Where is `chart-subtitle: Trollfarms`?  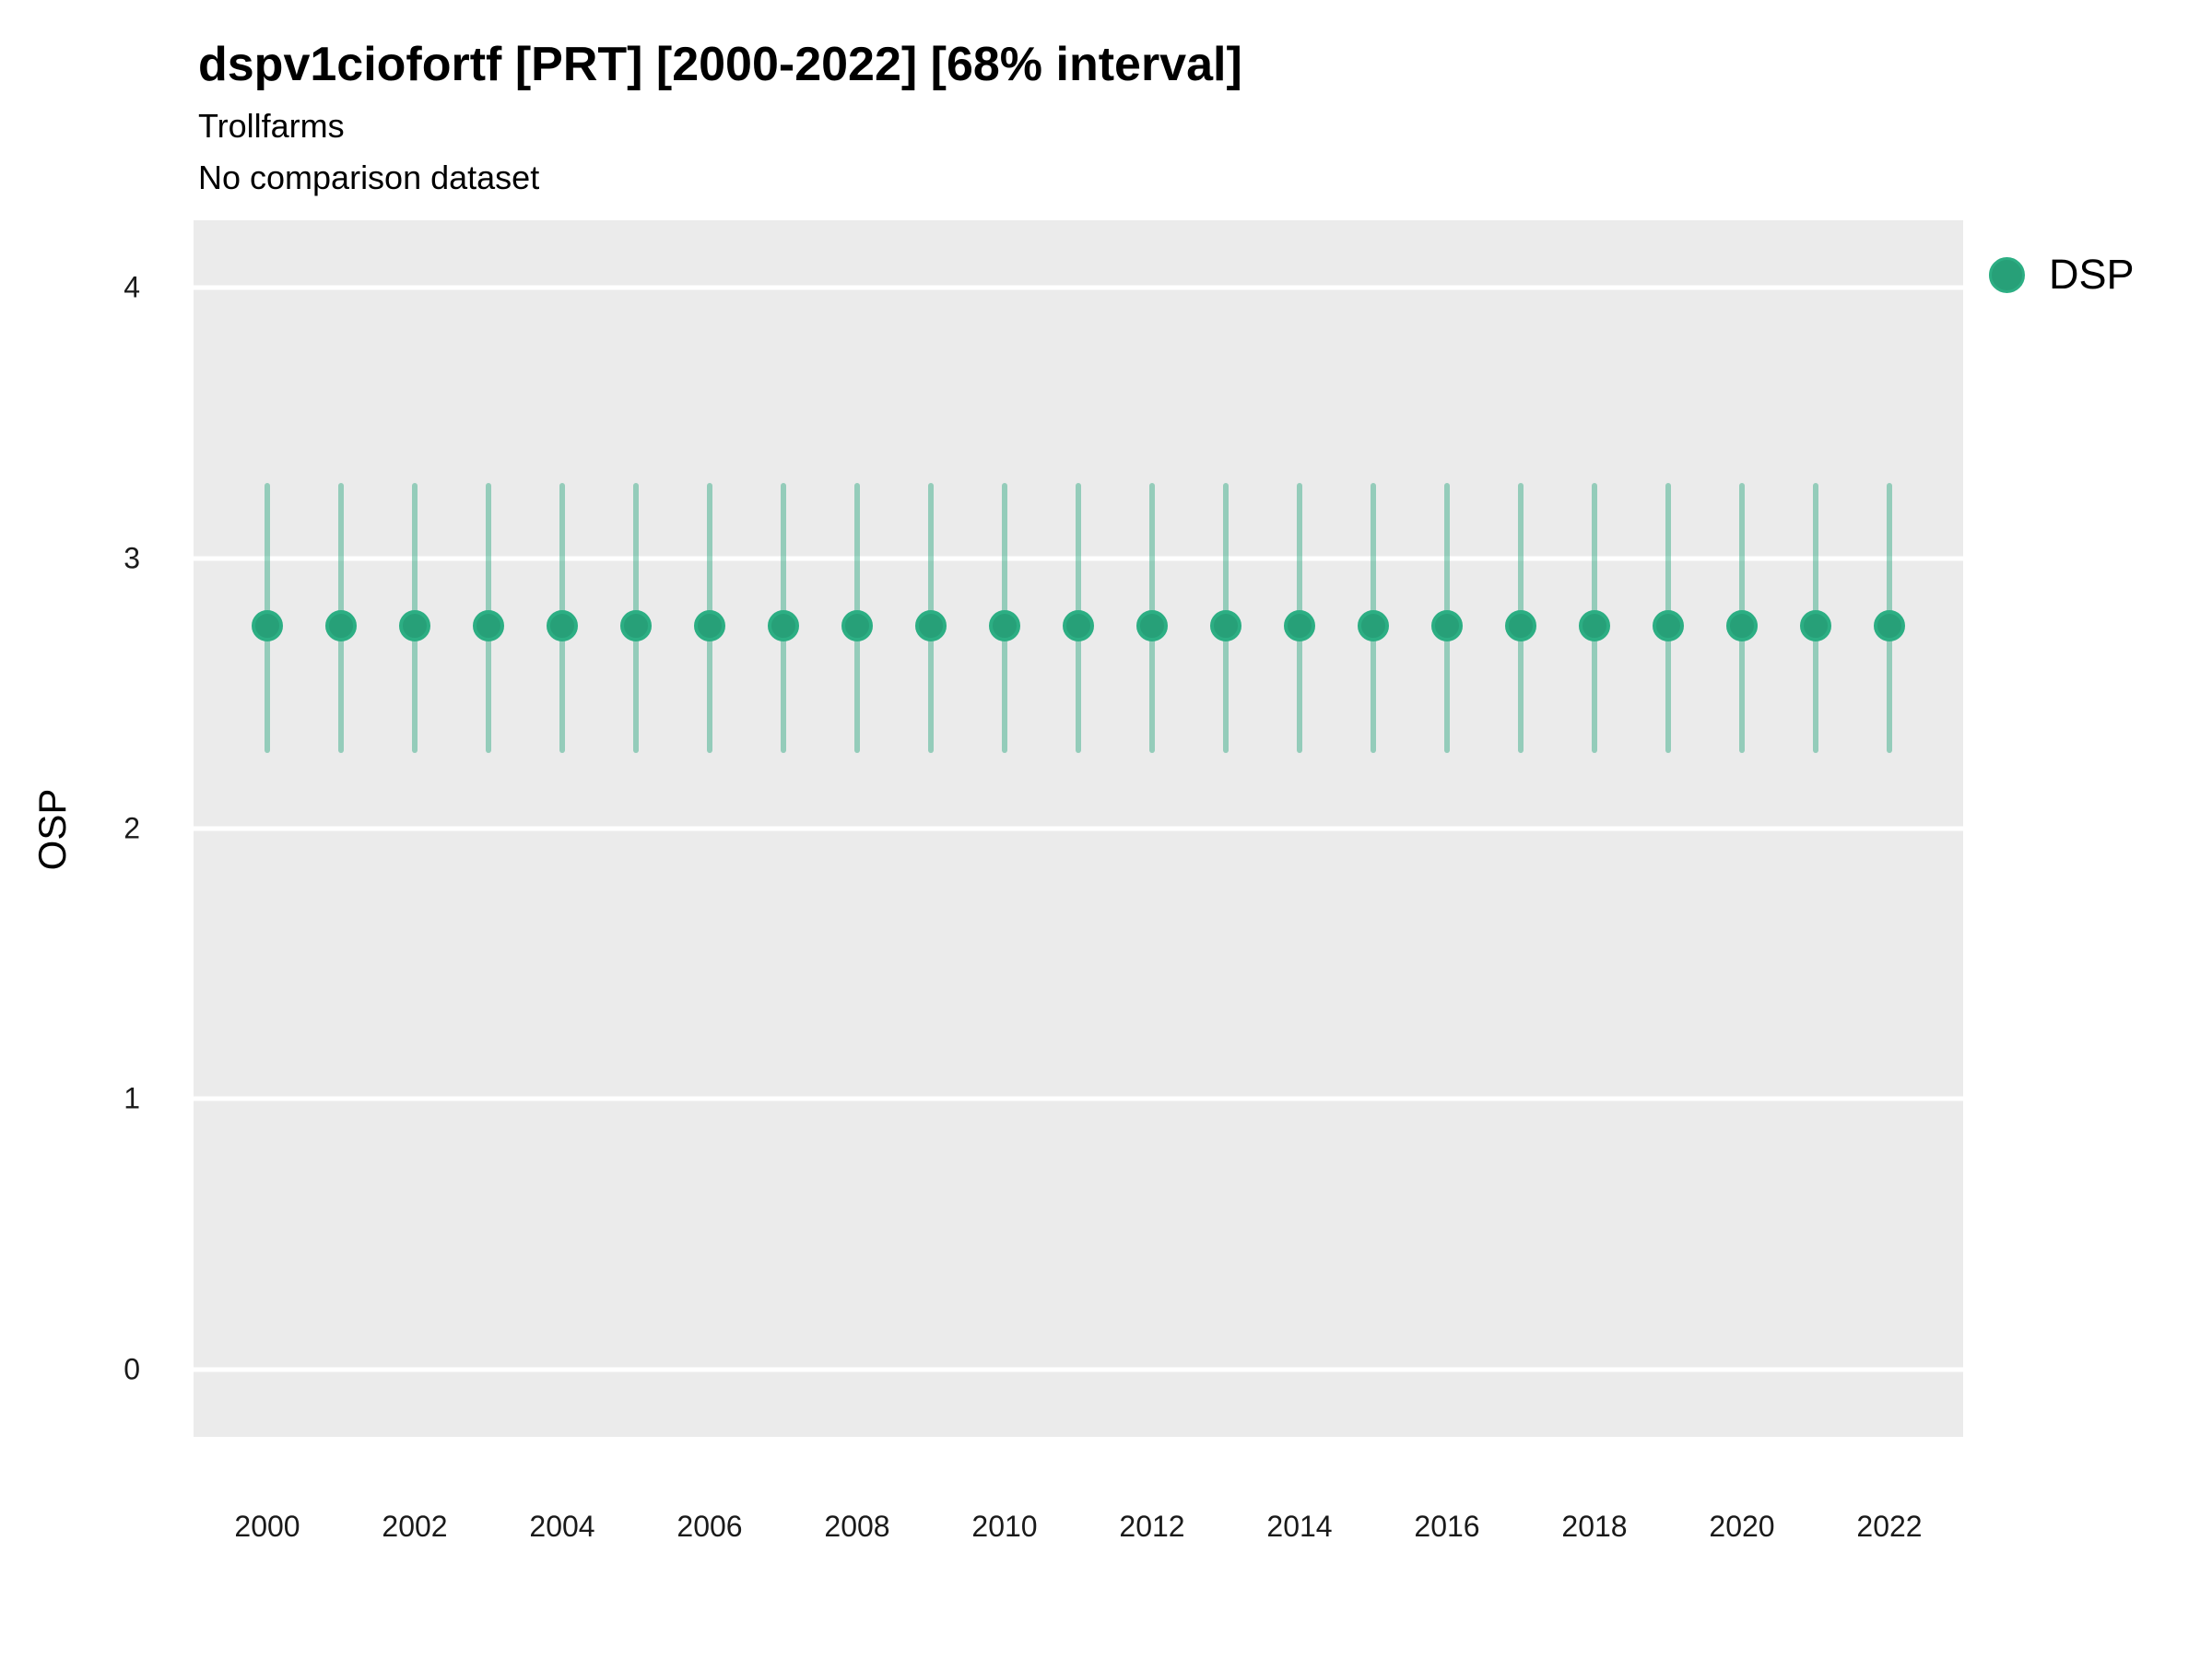
chart-subtitle: Trollfarms is located at coordinates (271, 126).